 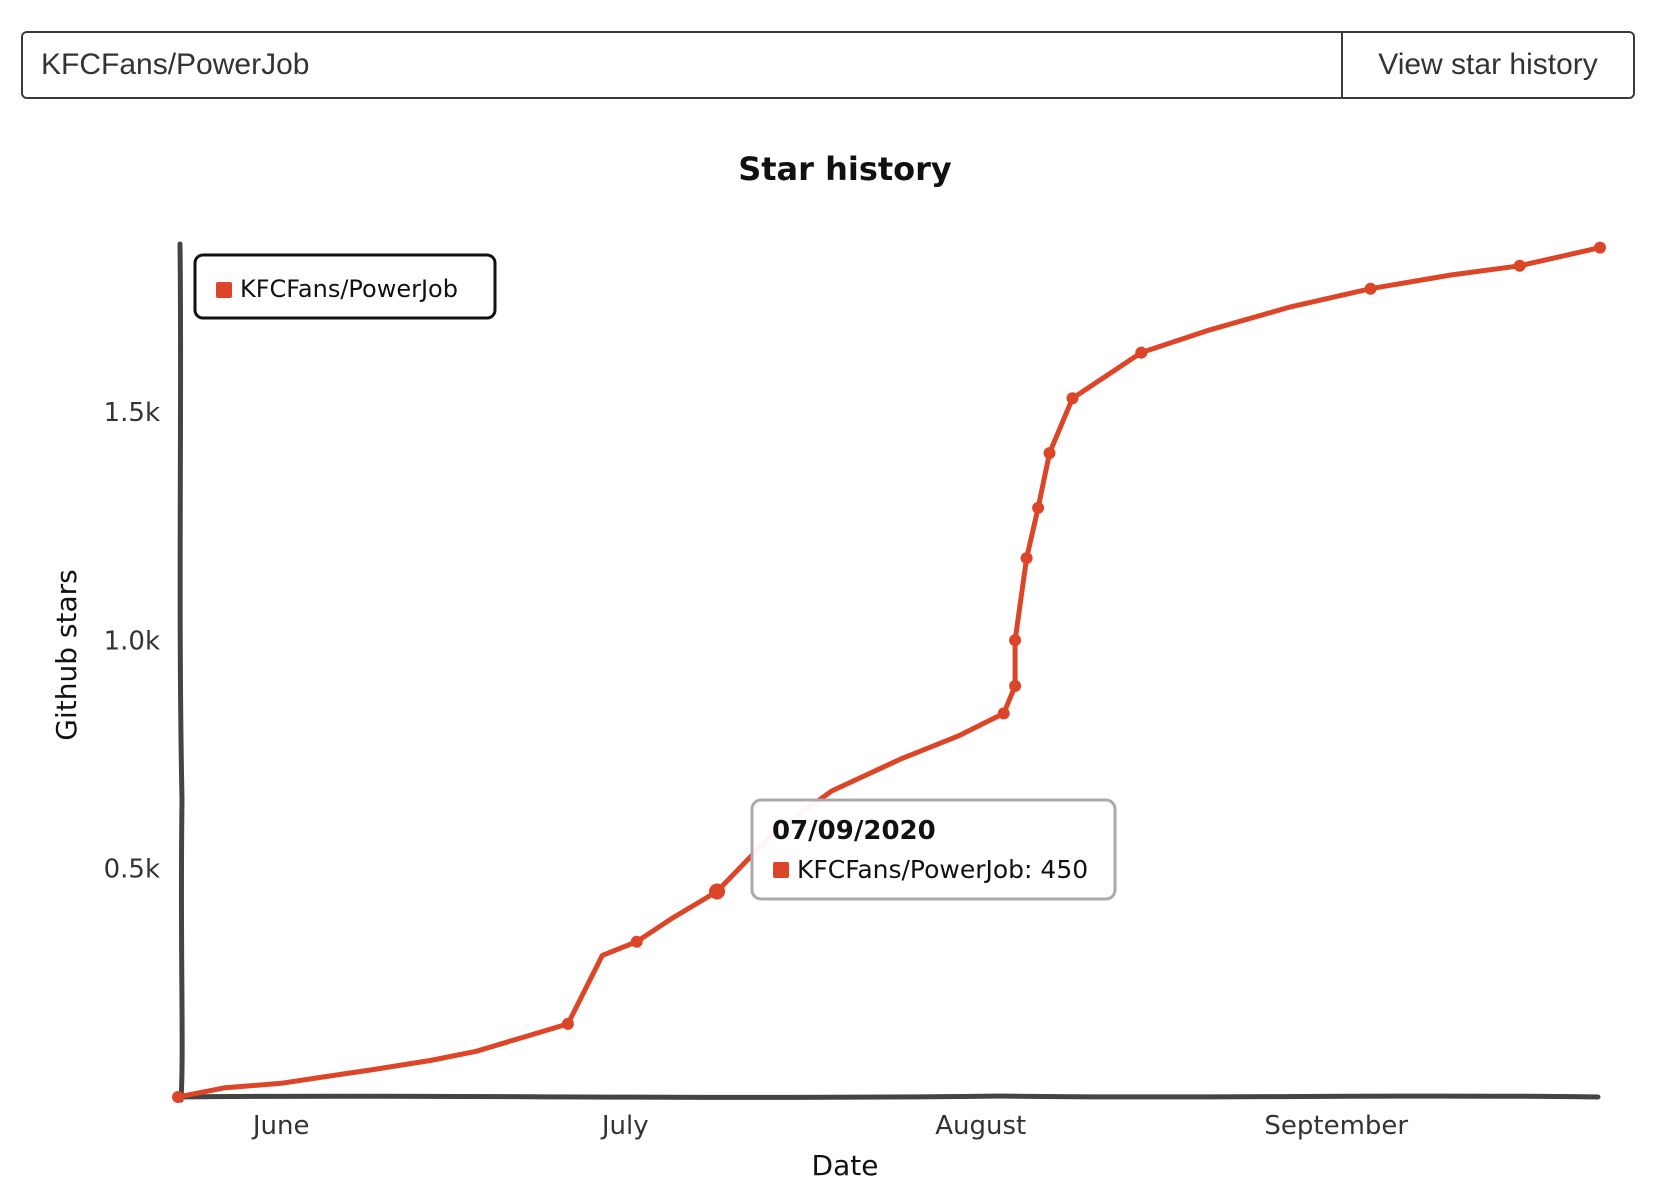 I want to click on y-tick-label: 1.5k, so click(x=132, y=413).